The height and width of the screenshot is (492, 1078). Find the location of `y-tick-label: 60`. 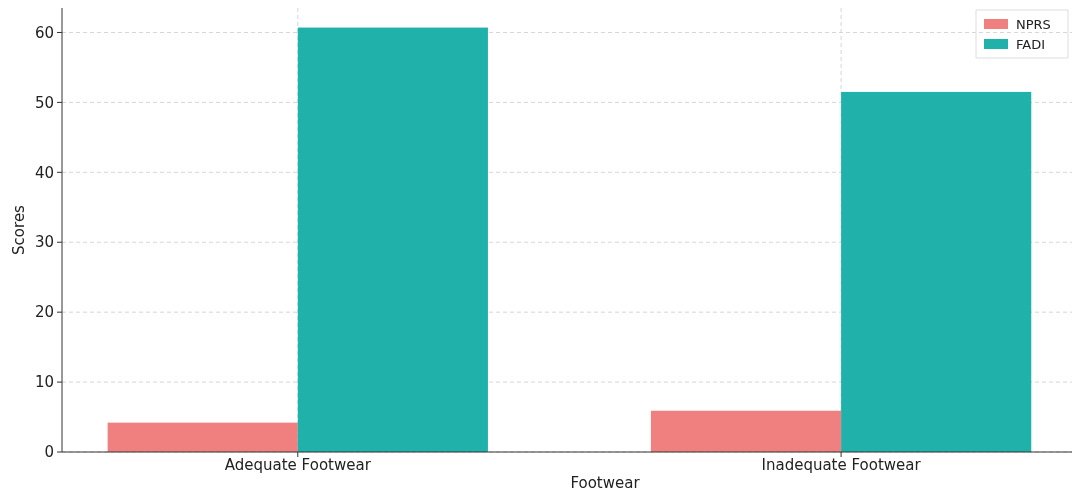

y-tick-label: 60 is located at coordinates (44, 32).